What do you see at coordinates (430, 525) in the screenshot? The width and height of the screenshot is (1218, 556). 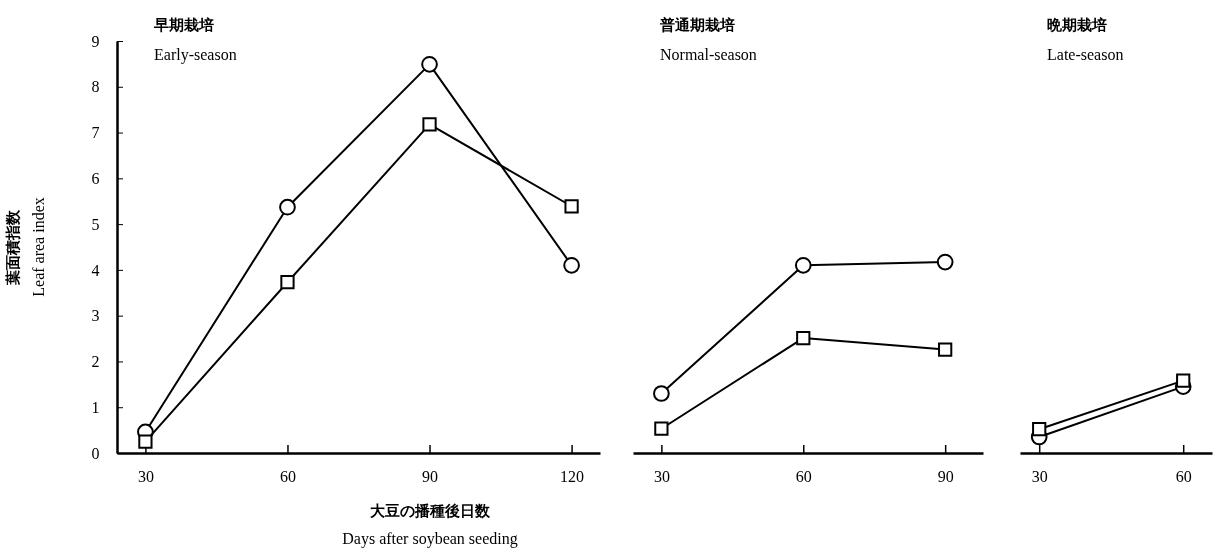 I see `x-axis-title: 大豆の播種後日数 Days after soybean seeding` at bounding box center [430, 525].